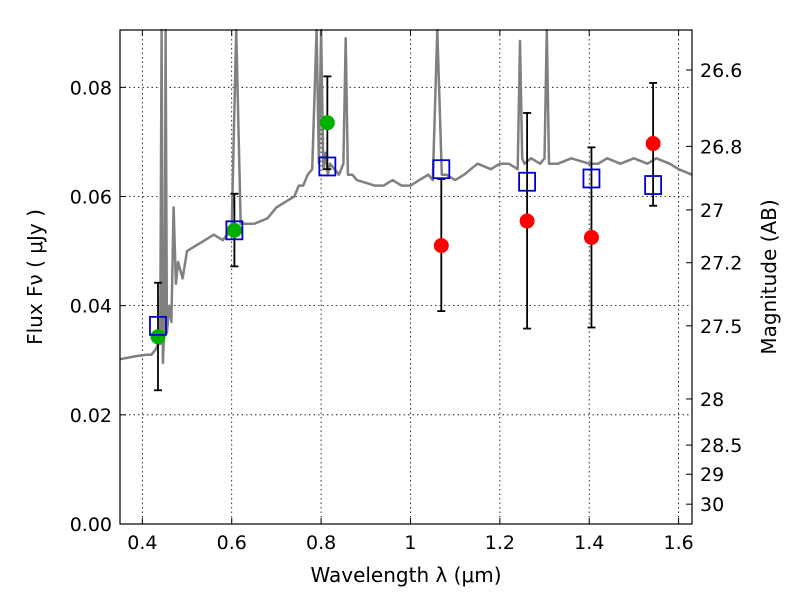 This screenshot has width=800, height=600. Describe the element at coordinates (721, 446) in the screenshot. I see `y2-tick-label: 28.5` at that location.